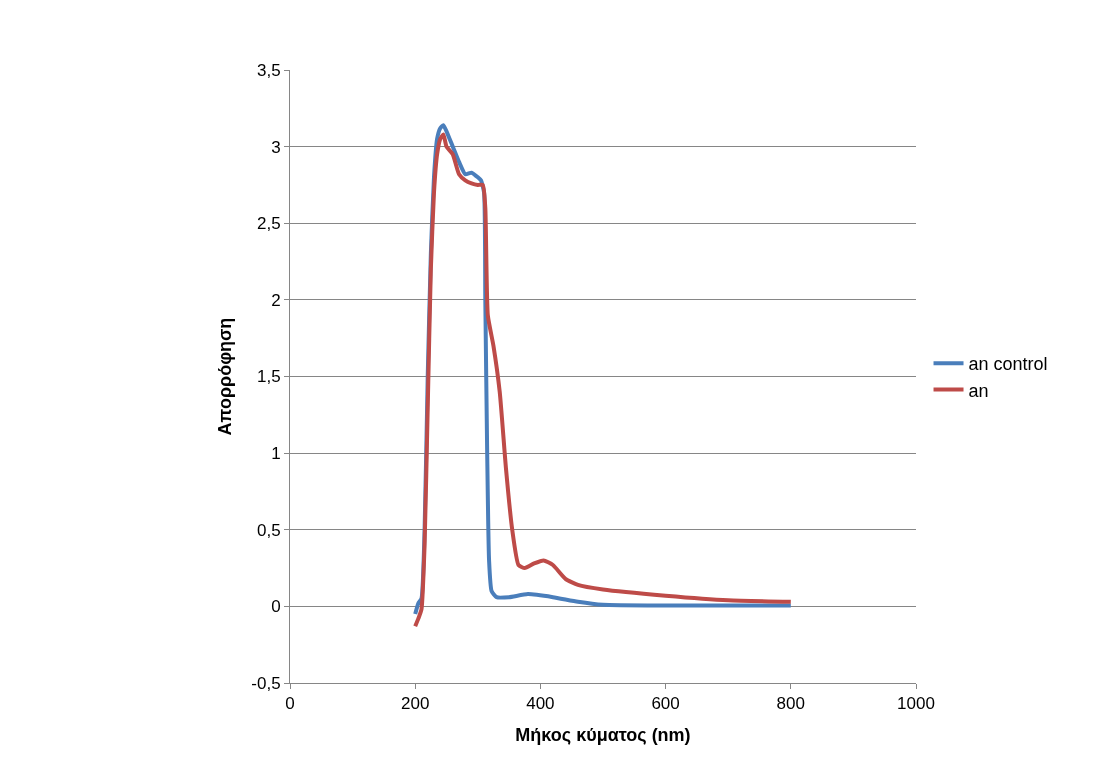 This screenshot has width=1105, height=758. What do you see at coordinates (268, 530) in the screenshot?
I see `y-tick-label: 0,5` at bounding box center [268, 530].